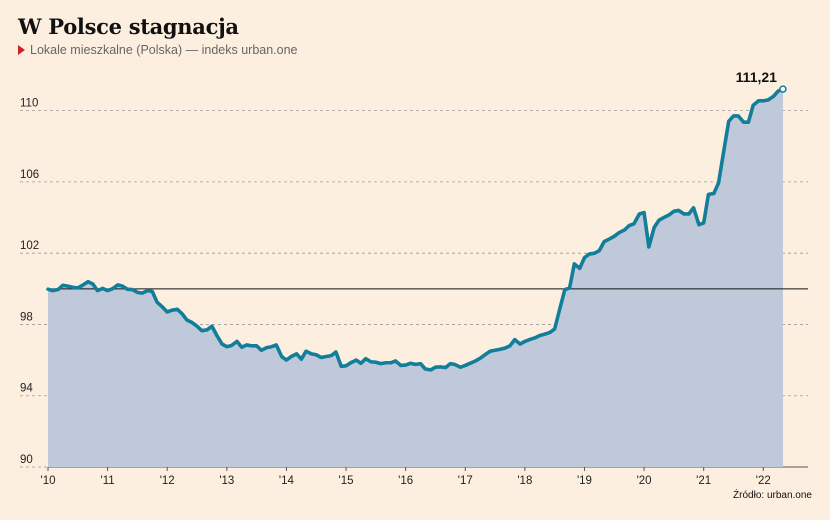 The width and height of the screenshot is (830, 520). Describe the element at coordinates (21, 50) in the screenshot. I see `triangle-marker-icon` at that location.